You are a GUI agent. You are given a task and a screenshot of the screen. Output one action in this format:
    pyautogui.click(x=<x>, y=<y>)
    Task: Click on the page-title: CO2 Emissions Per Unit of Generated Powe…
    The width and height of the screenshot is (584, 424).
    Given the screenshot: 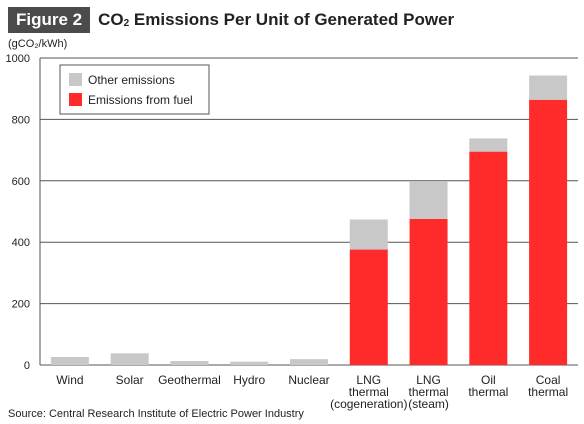 What is the action you would take?
    pyautogui.click(x=276, y=20)
    